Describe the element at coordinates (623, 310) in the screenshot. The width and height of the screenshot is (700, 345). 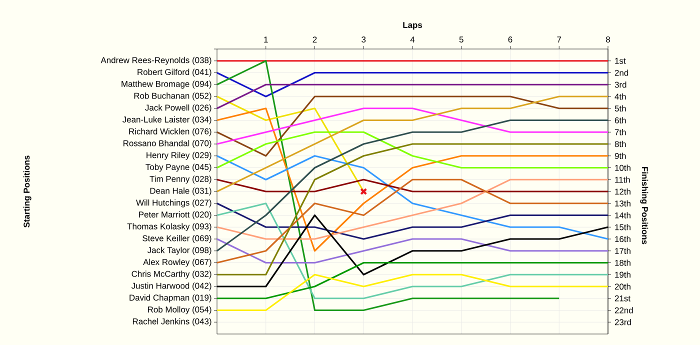
I see `y2-tick-label: 22nd` at that location.